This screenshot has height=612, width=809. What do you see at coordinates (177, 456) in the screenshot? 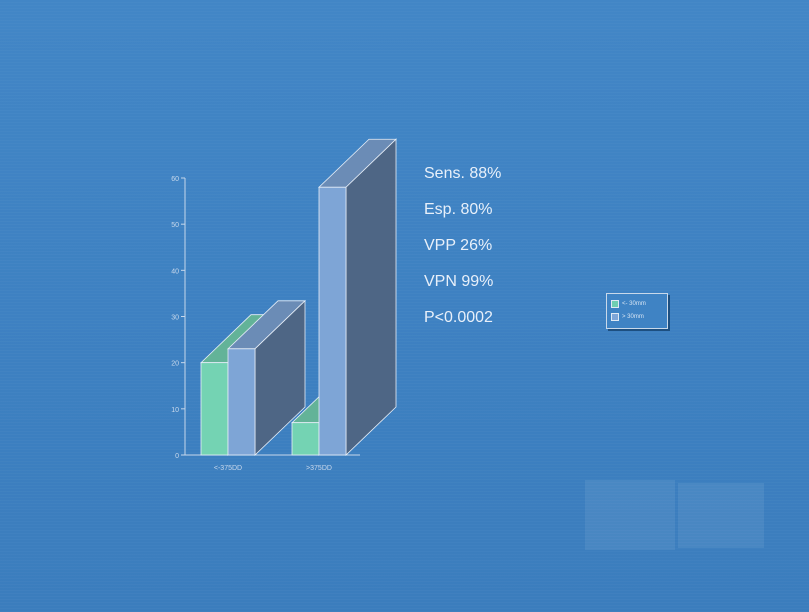
I see `y-tick-label: 0` at bounding box center [177, 456].